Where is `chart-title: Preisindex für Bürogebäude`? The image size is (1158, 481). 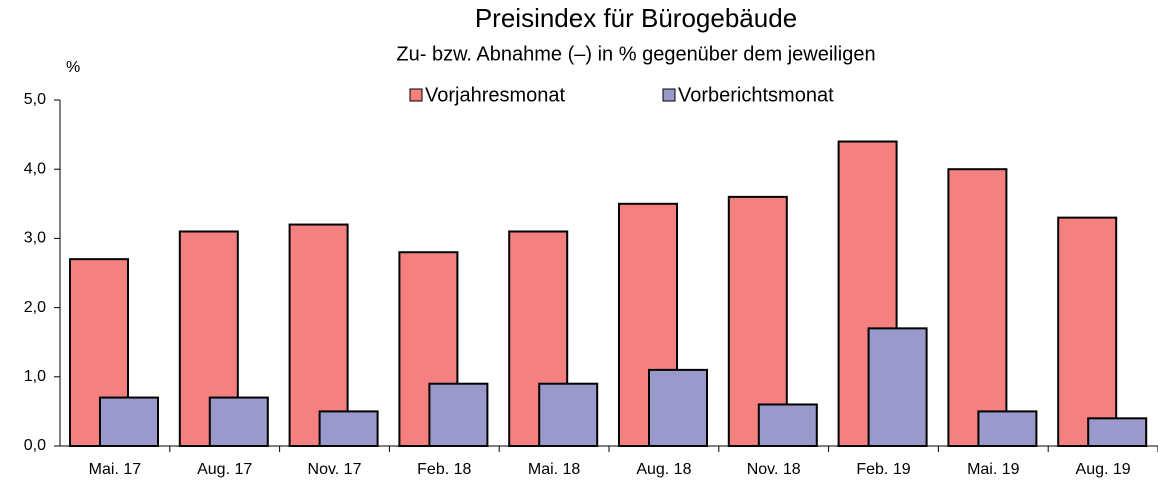
chart-title: Preisindex für Bürogebäude is located at coordinates (636, 18).